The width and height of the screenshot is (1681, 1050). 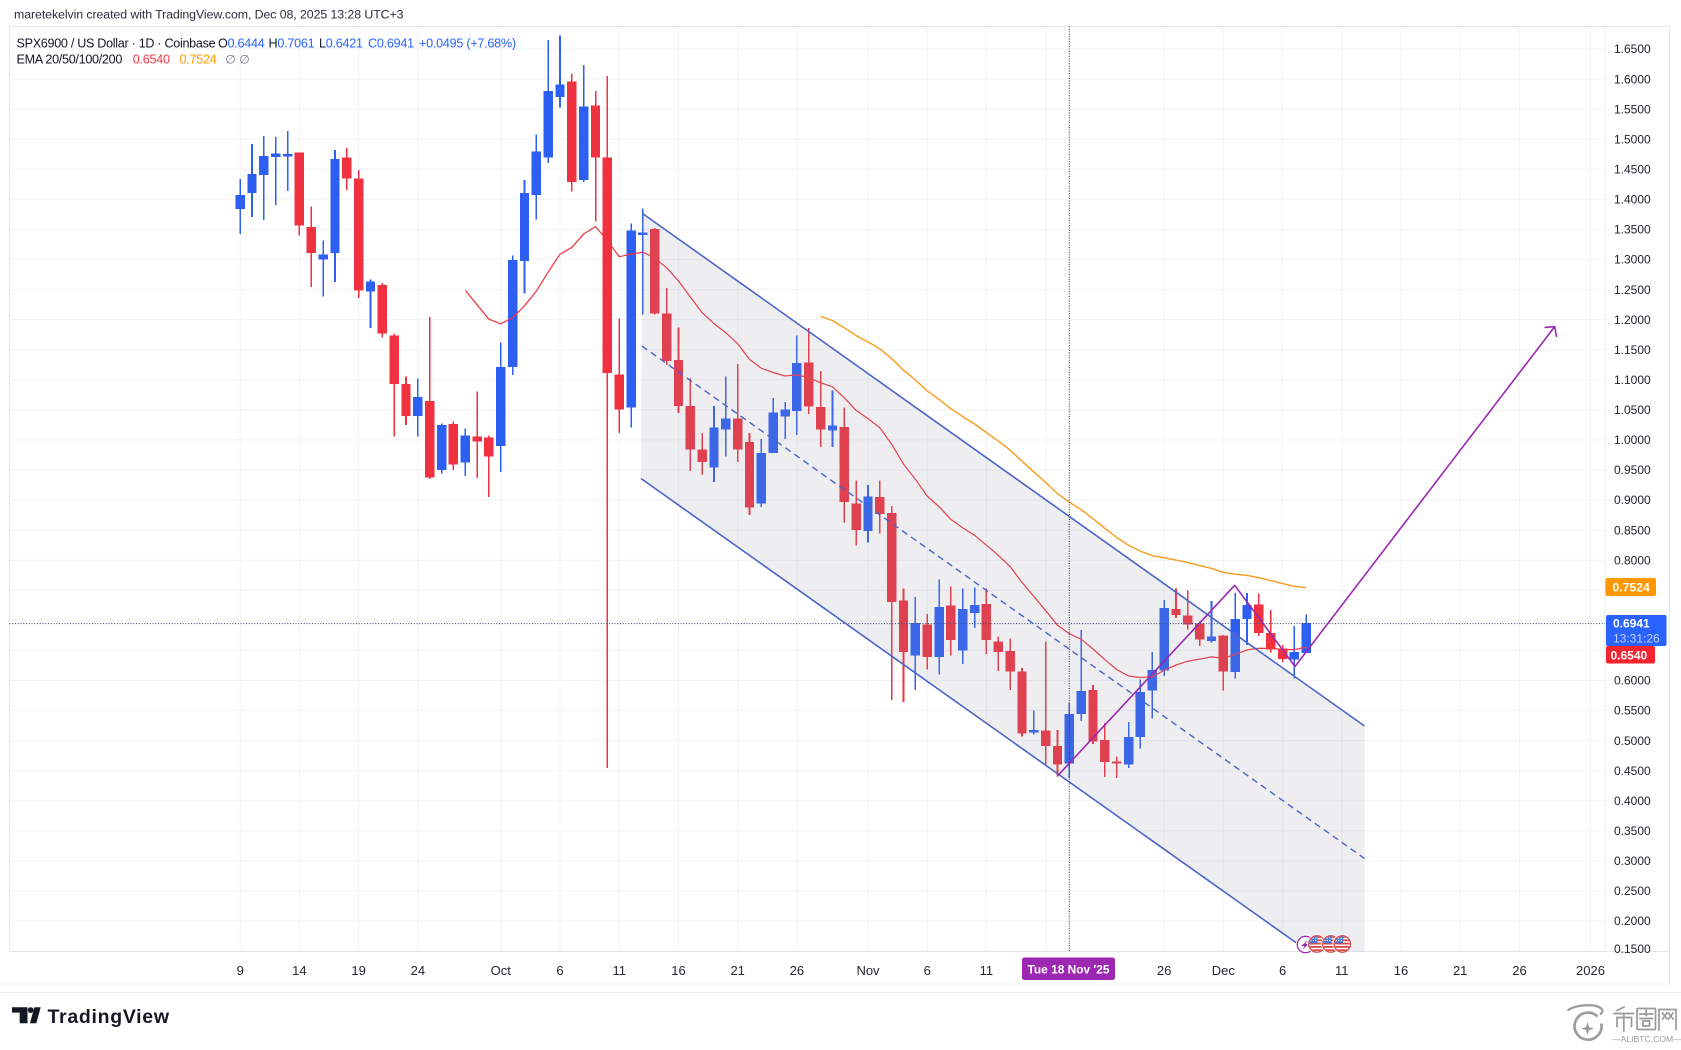 What do you see at coordinates (1632, 681) in the screenshot?
I see `svg-text: 0.6000` at bounding box center [1632, 681].